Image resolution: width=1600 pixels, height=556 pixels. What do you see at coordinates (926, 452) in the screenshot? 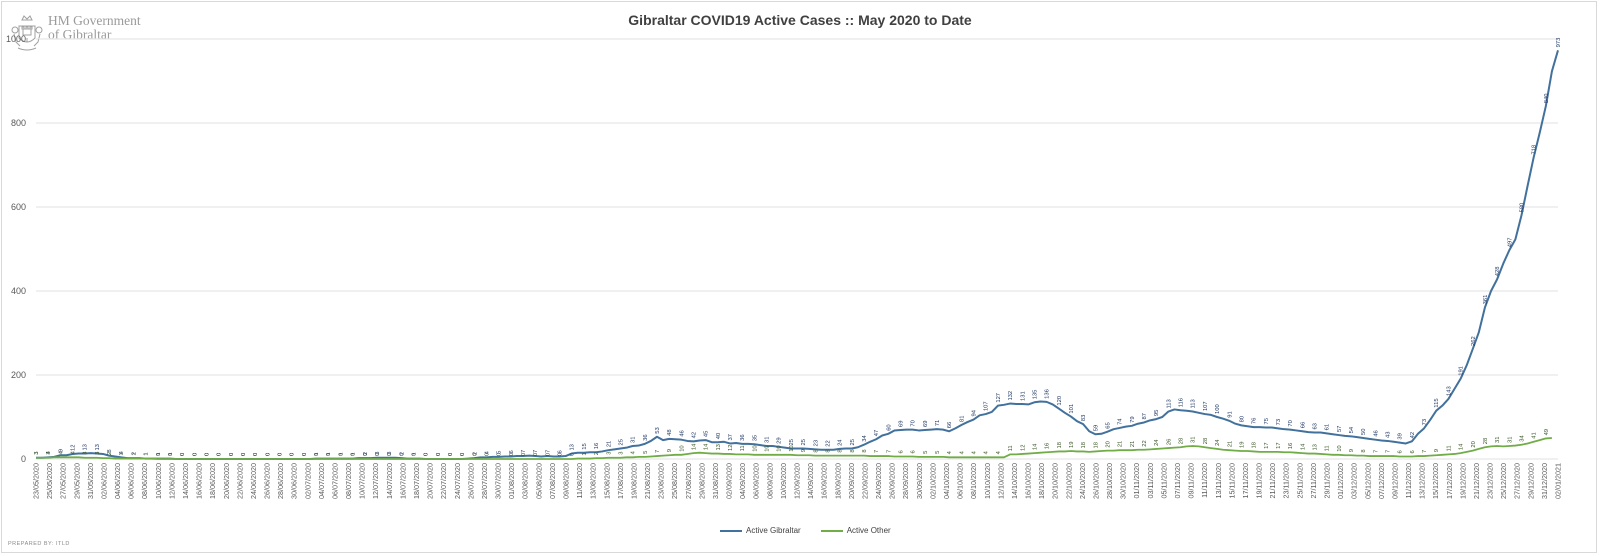
I see `data-label: 5` at bounding box center [926, 452].